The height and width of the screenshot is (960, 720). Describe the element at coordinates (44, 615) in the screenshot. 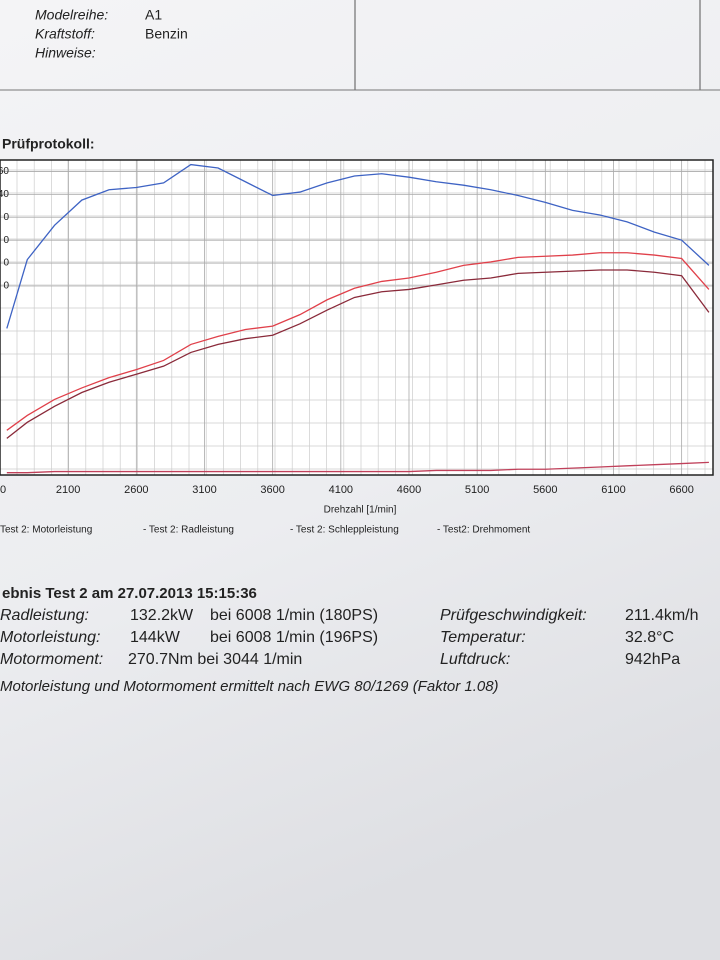

I see `result-label: Radleistung:` at that location.